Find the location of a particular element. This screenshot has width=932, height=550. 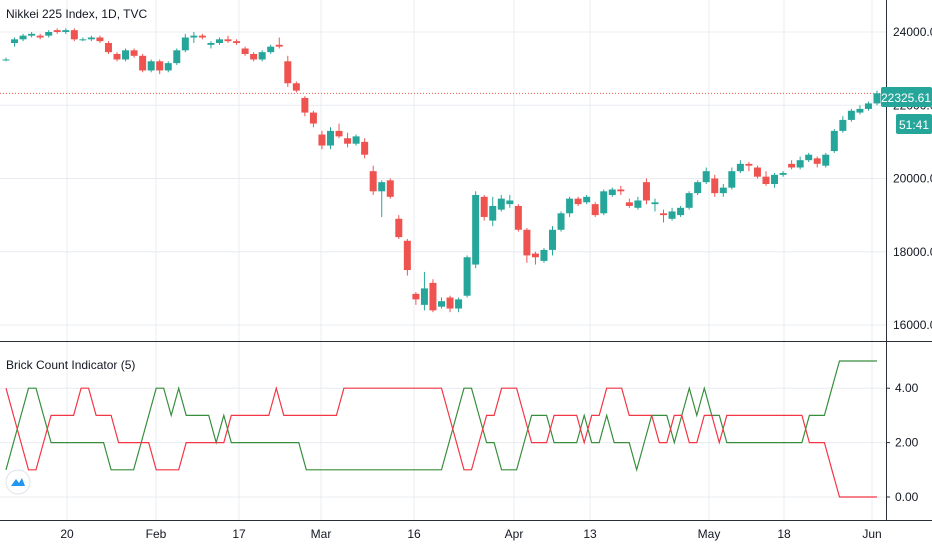

time-tick-label: 20 is located at coordinates (67, 534).